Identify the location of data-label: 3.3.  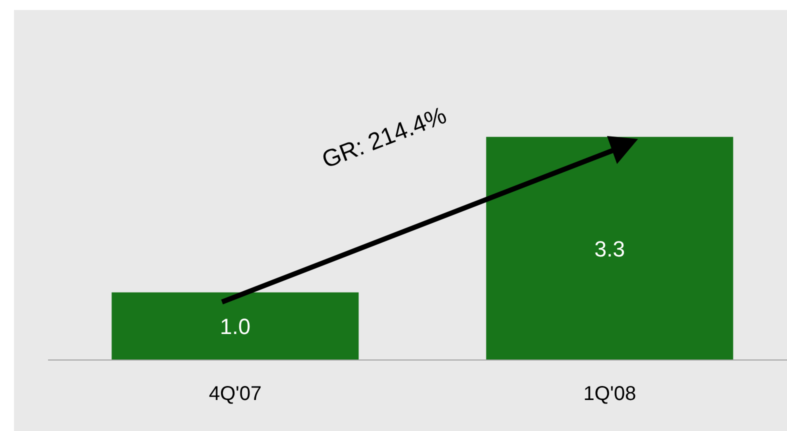
(609, 249).